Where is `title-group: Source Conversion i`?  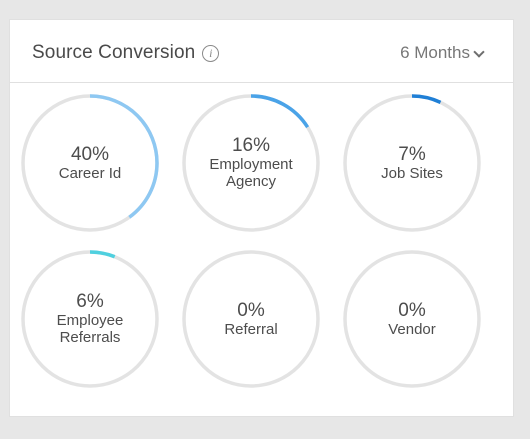
title-group: Source Conversion i is located at coordinates (126, 53).